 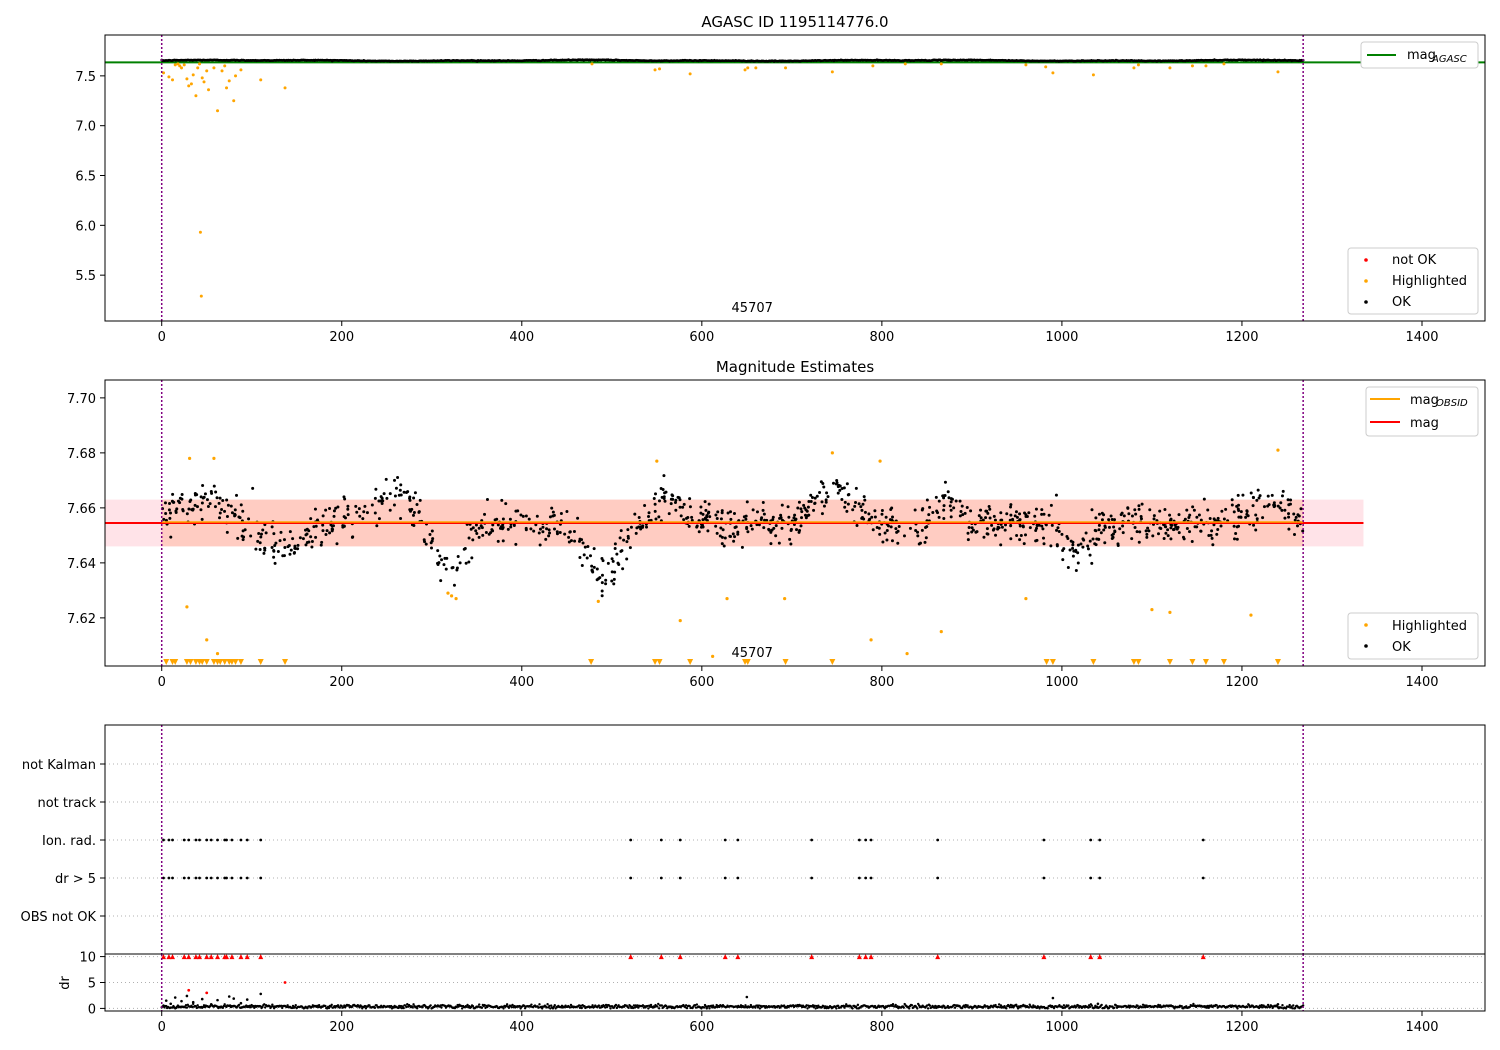 What do you see at coordinates (701, 682) in the screenshot?
I see `x-tick-label: 600` at bounding box center [701, 682].